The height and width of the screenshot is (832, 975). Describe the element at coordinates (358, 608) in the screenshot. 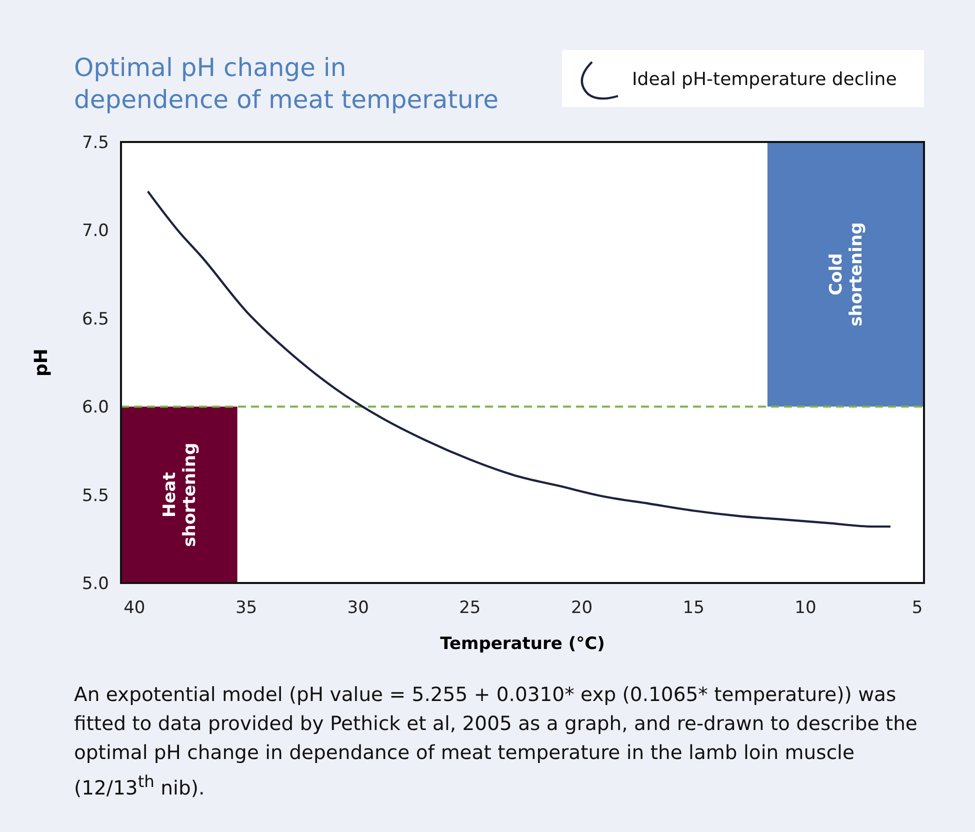

I see `x-tick-label: 30` at that location.